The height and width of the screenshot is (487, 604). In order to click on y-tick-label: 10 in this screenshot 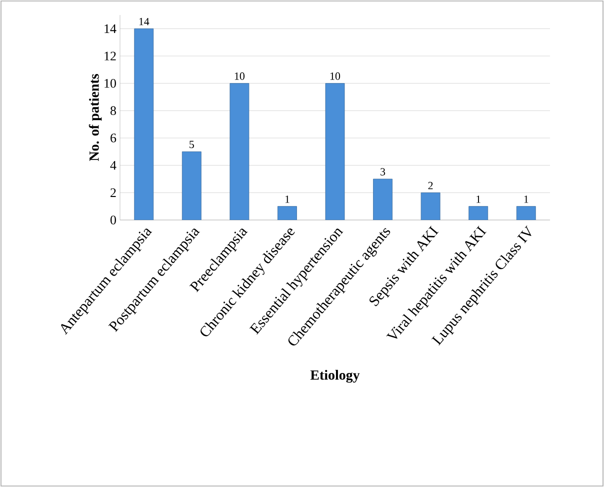, I will do `click(110, 83)`.